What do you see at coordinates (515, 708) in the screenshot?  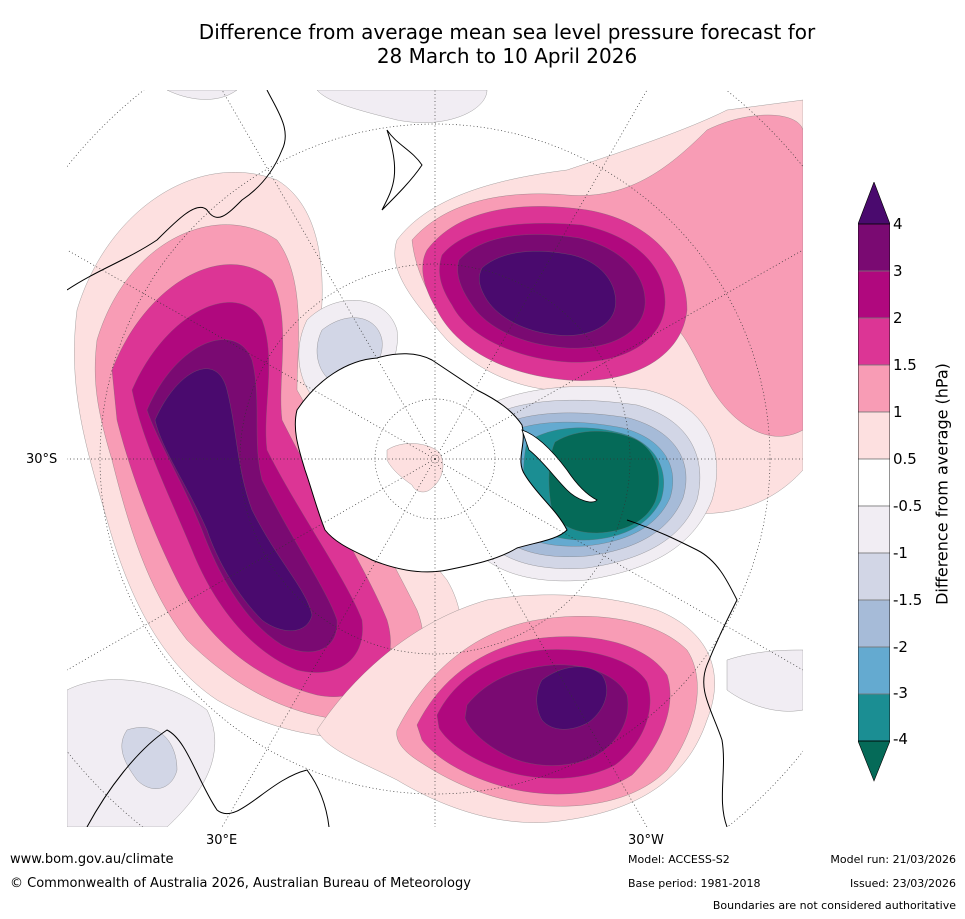 I see `positive-anomaly-south-atlantic` at bounding box center [515, 708].